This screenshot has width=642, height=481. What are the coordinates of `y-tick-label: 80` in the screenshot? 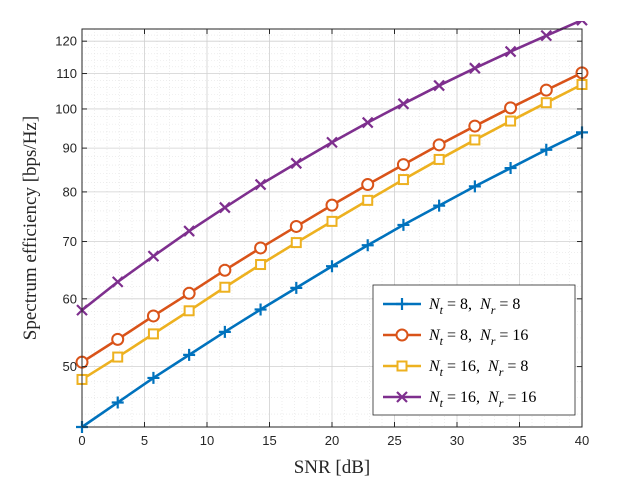 It's located at (70, 191).